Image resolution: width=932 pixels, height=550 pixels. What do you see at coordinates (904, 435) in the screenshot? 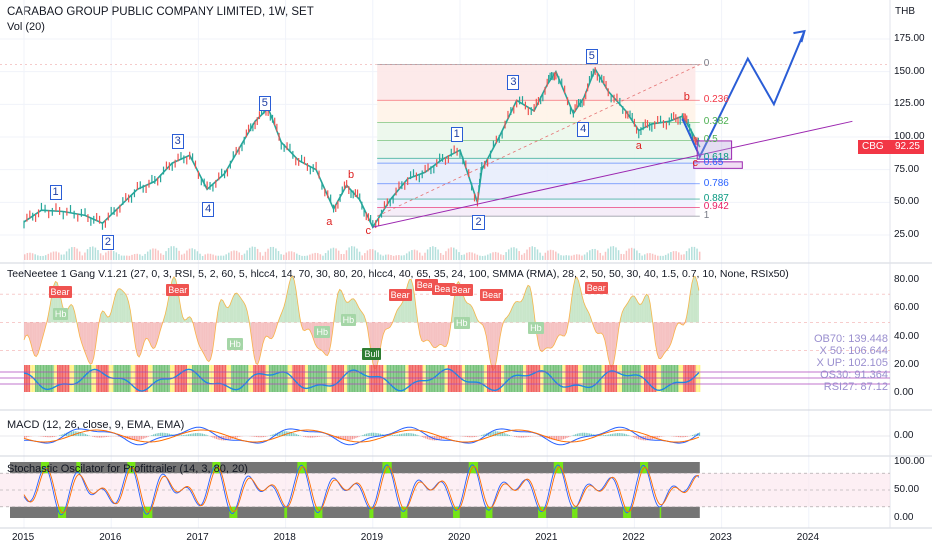
I see `macd-tick: 0.00` at bounding box center [904, 435].